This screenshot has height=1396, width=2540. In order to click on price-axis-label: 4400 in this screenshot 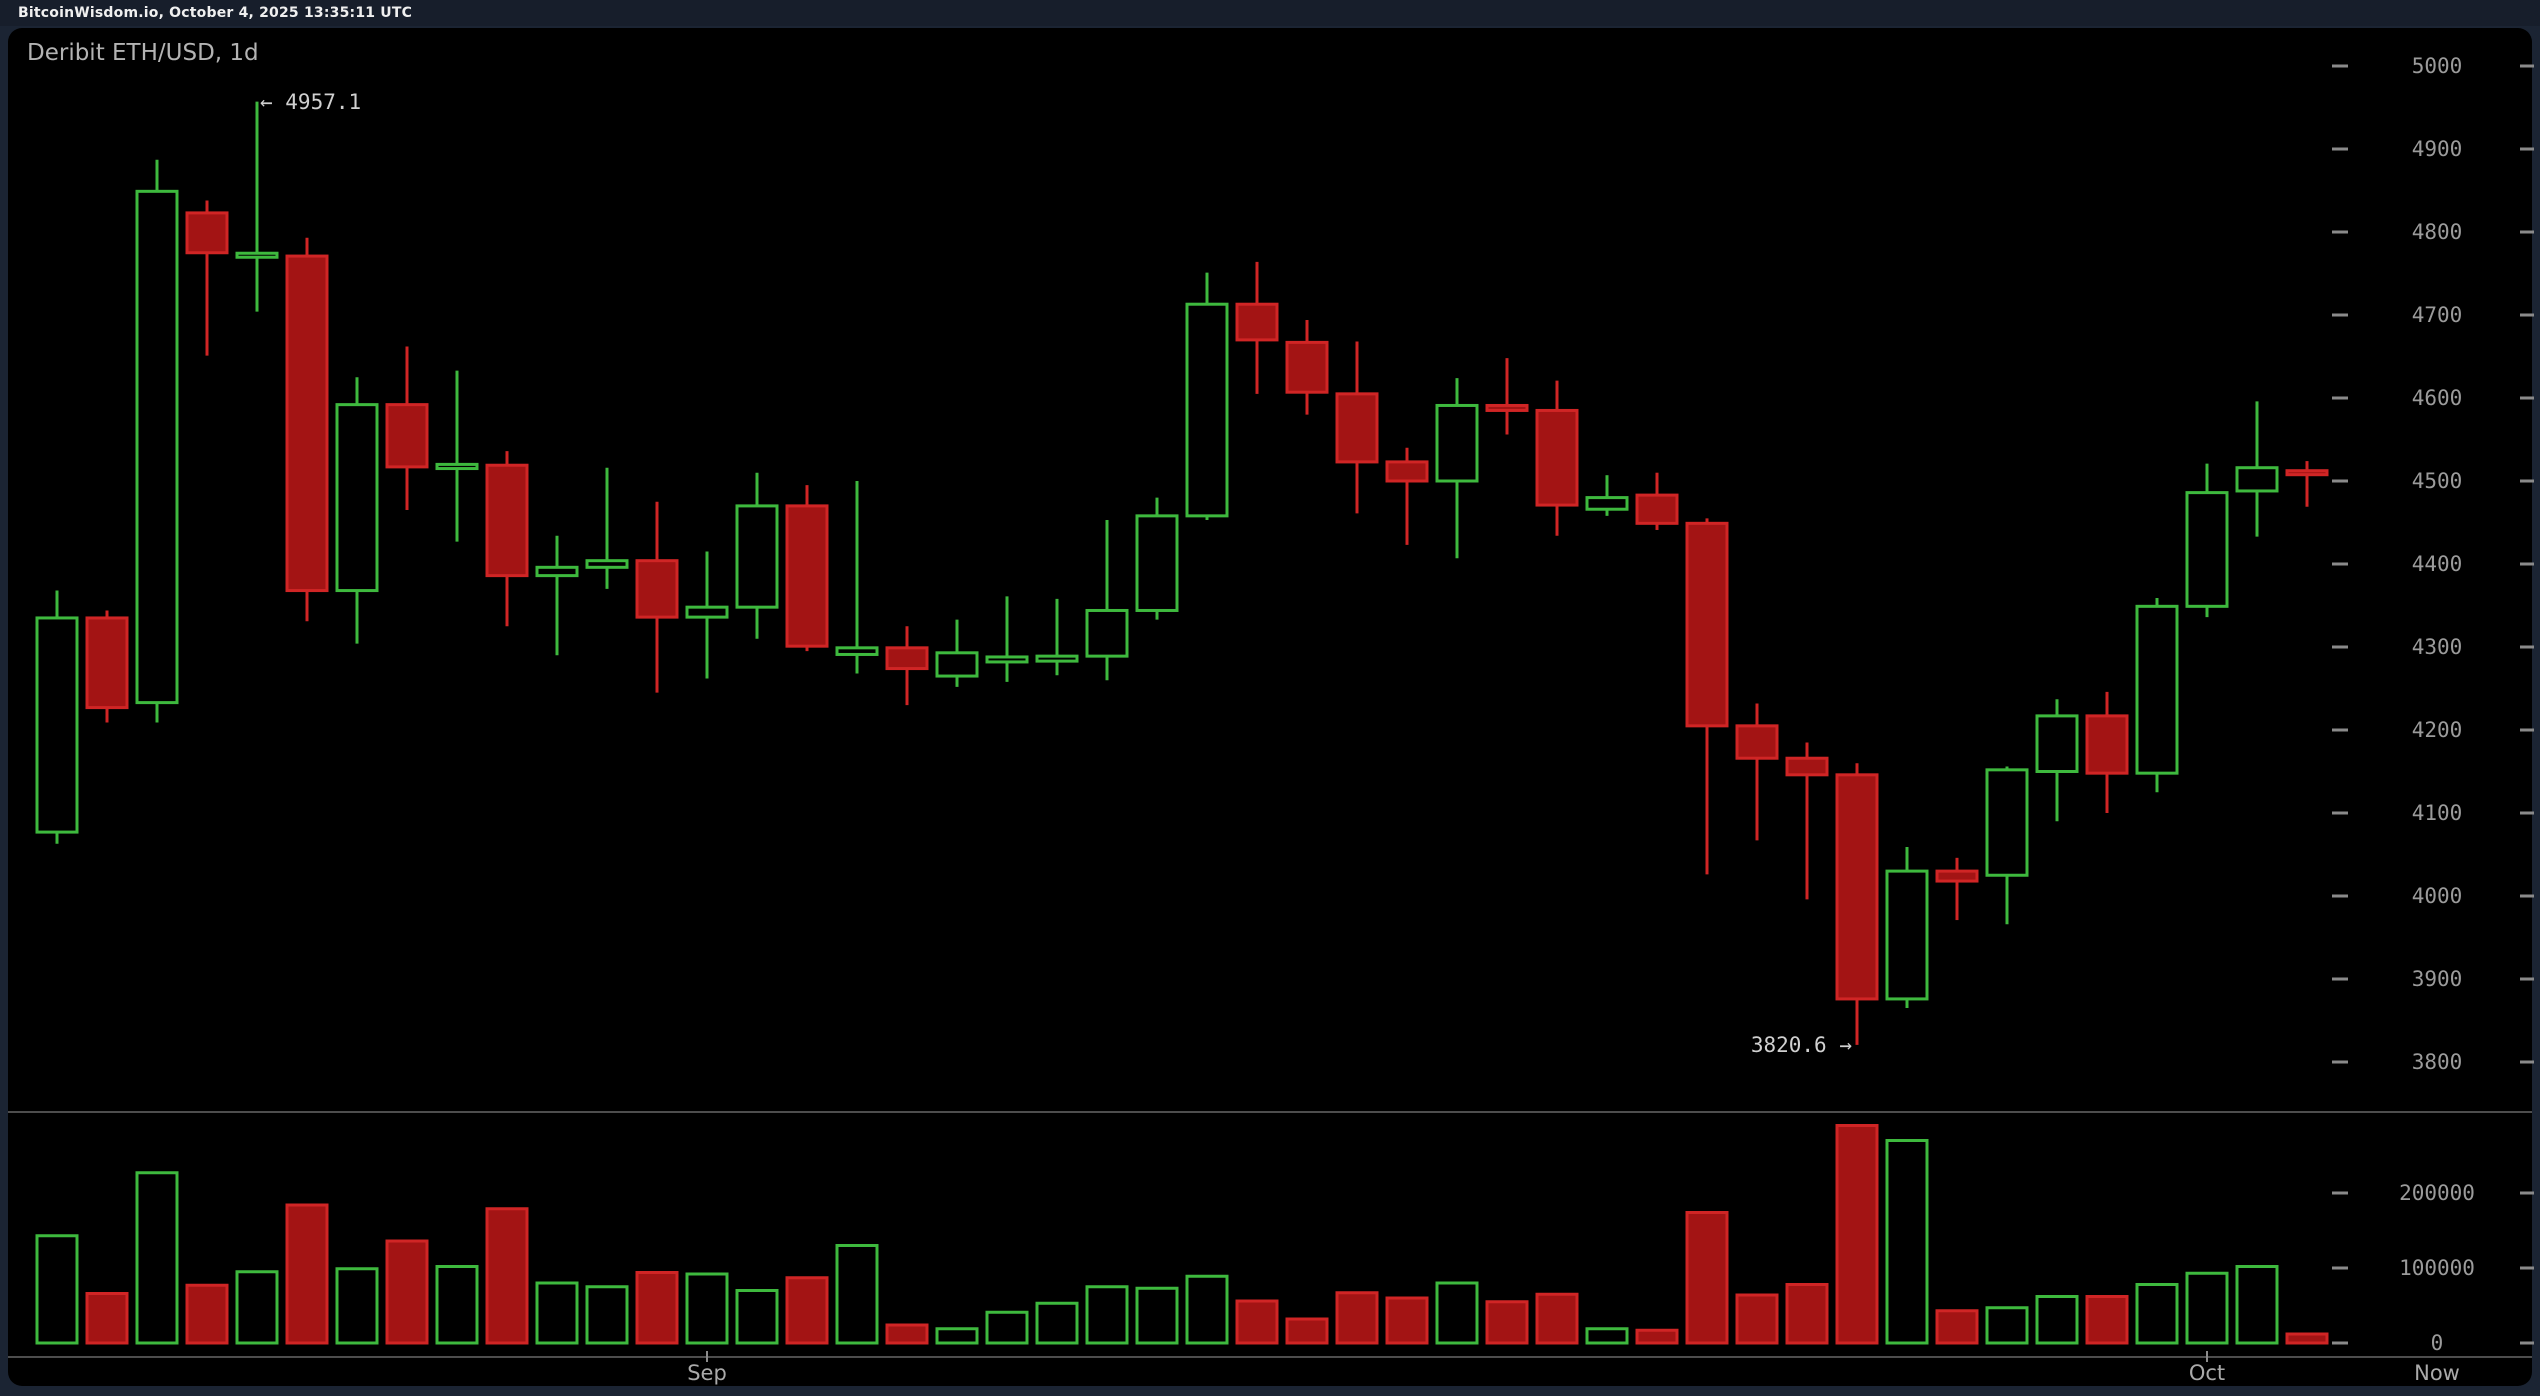, I will do `click(2437, 564)`.